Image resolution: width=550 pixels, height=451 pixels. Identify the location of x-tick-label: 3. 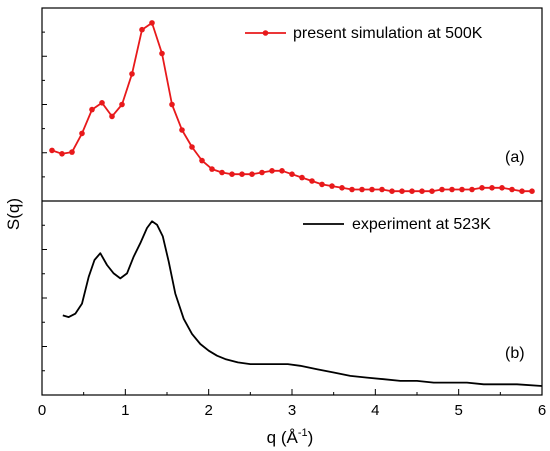
(292, 410).